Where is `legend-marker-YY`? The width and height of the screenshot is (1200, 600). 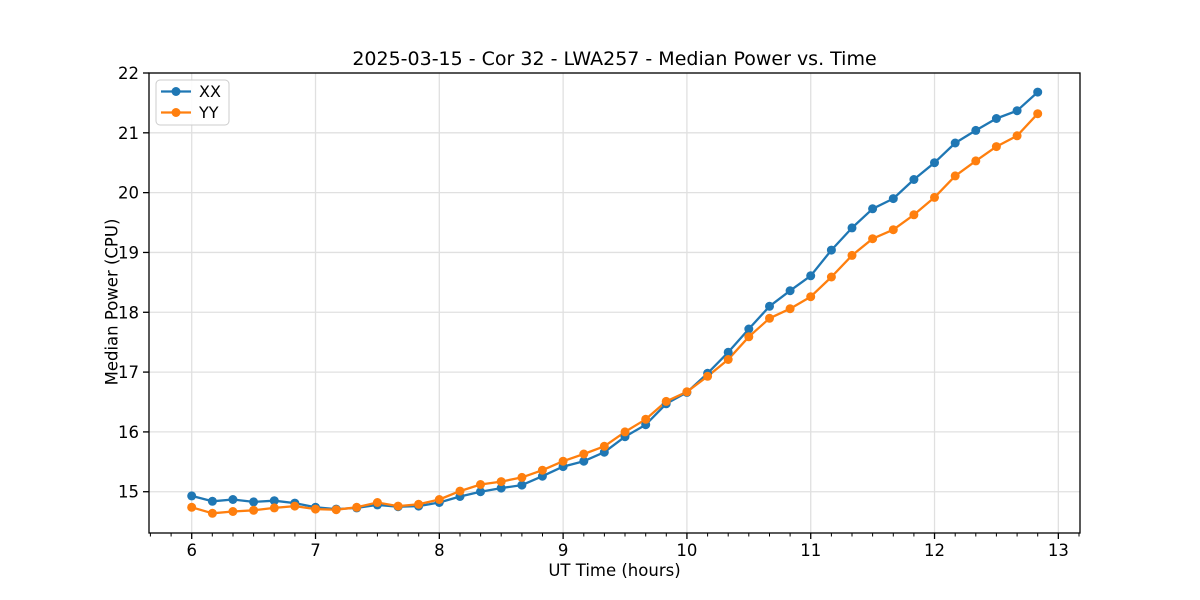 legend-marker-YY is located at coordinates (176, 112).